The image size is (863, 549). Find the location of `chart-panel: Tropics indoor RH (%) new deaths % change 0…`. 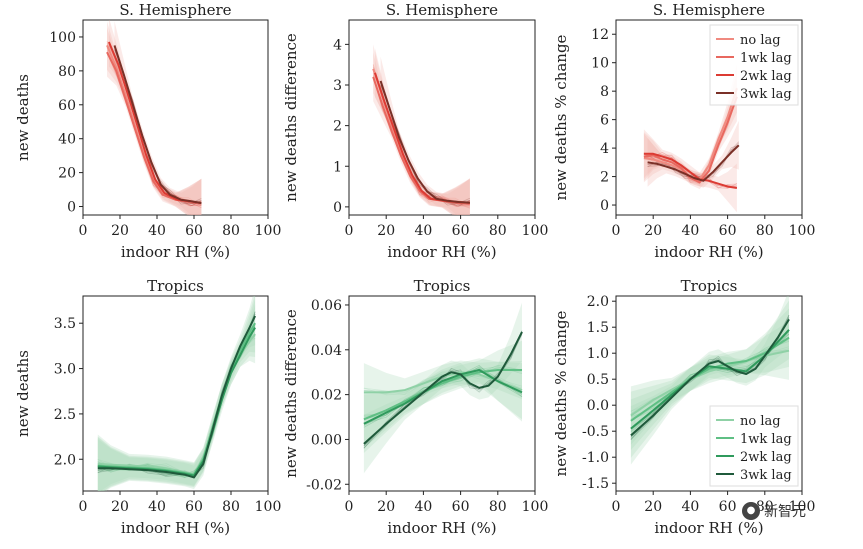

chart-panel: Tropics indoor RH (%) new deaths % change 0… is located at coordinates (683, 407).